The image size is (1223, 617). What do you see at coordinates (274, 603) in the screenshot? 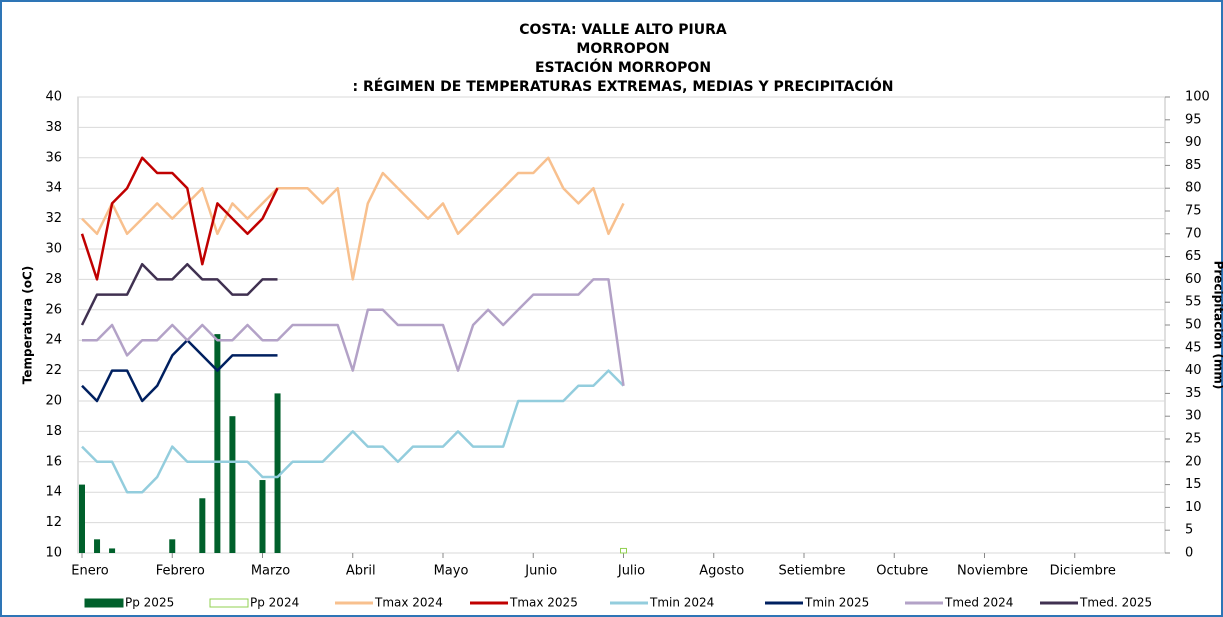
I see `legend-label: Pp 2024` at bounding box center [274, 603].